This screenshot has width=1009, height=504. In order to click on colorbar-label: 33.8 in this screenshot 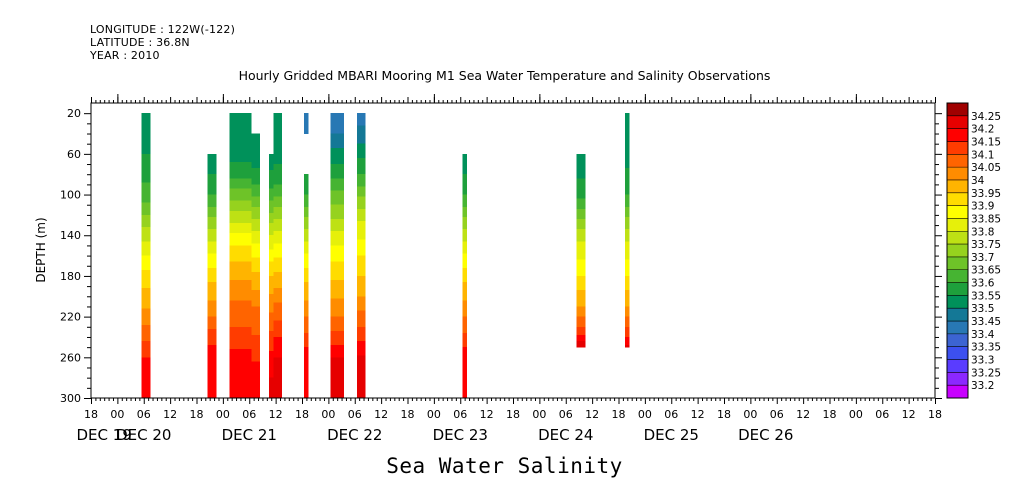, I will do `click(982, 232)`.